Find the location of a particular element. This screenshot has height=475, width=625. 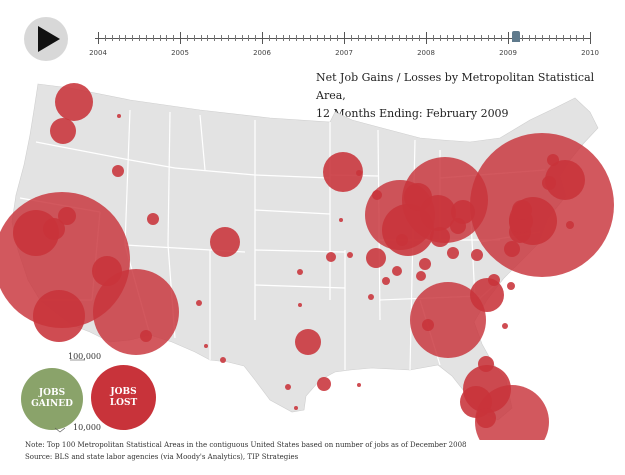

play-button is located at coordinates (46, 39).